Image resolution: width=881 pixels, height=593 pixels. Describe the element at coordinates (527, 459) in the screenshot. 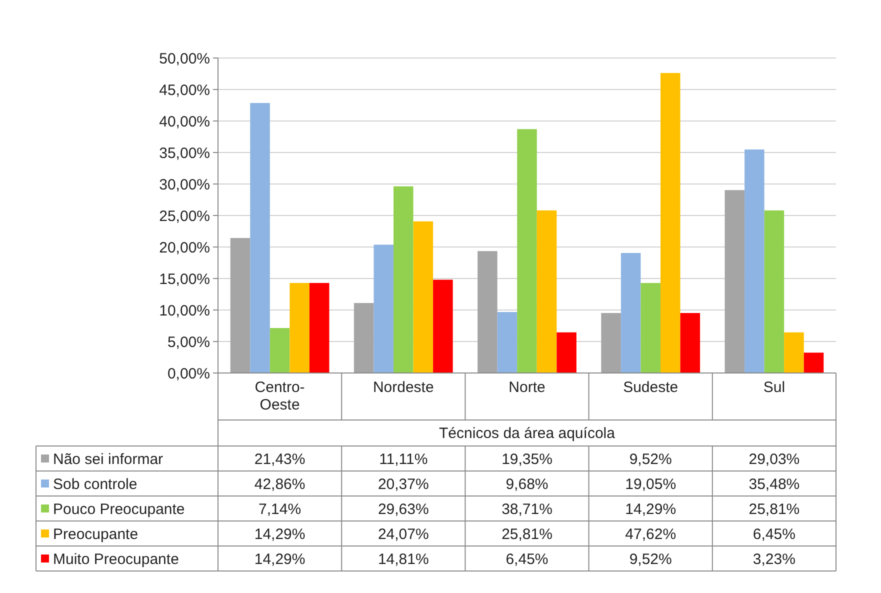

I see `data-label: 19,35%` at that location.